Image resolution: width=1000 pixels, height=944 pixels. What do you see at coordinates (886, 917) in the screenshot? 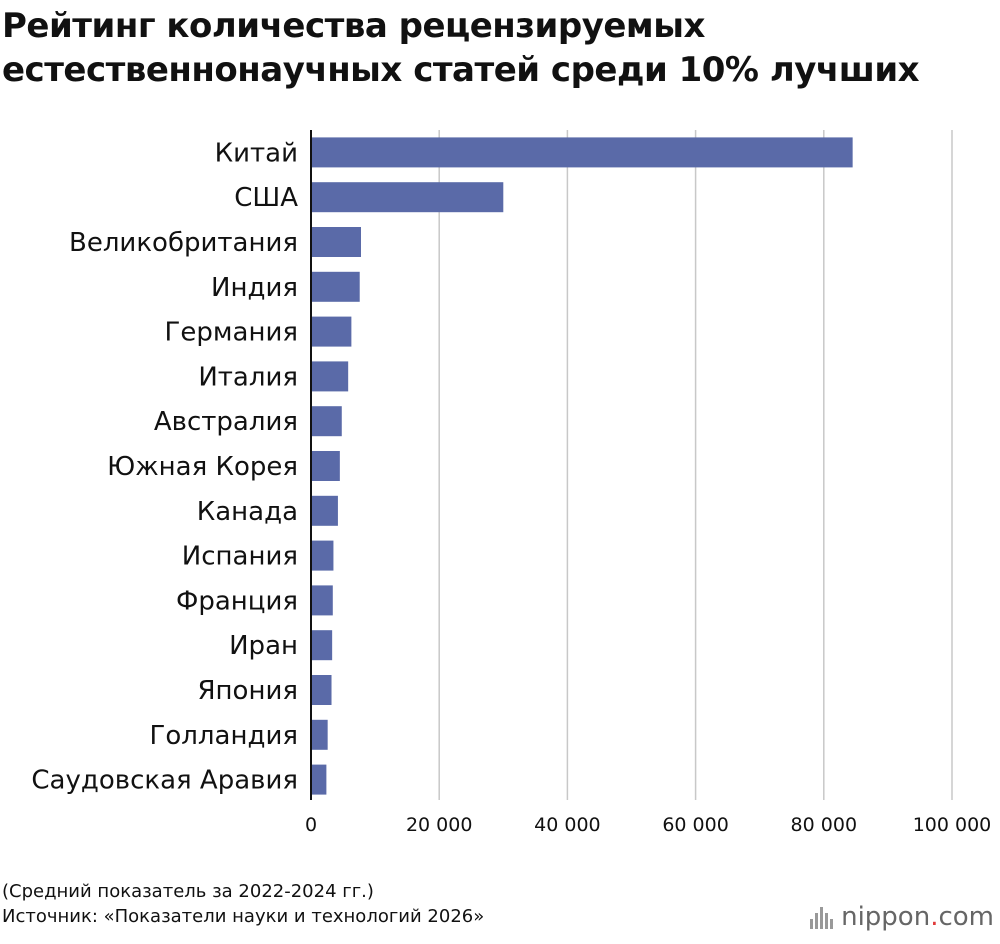
I see `brand-name: nippon` at bounding box center [886, 917].